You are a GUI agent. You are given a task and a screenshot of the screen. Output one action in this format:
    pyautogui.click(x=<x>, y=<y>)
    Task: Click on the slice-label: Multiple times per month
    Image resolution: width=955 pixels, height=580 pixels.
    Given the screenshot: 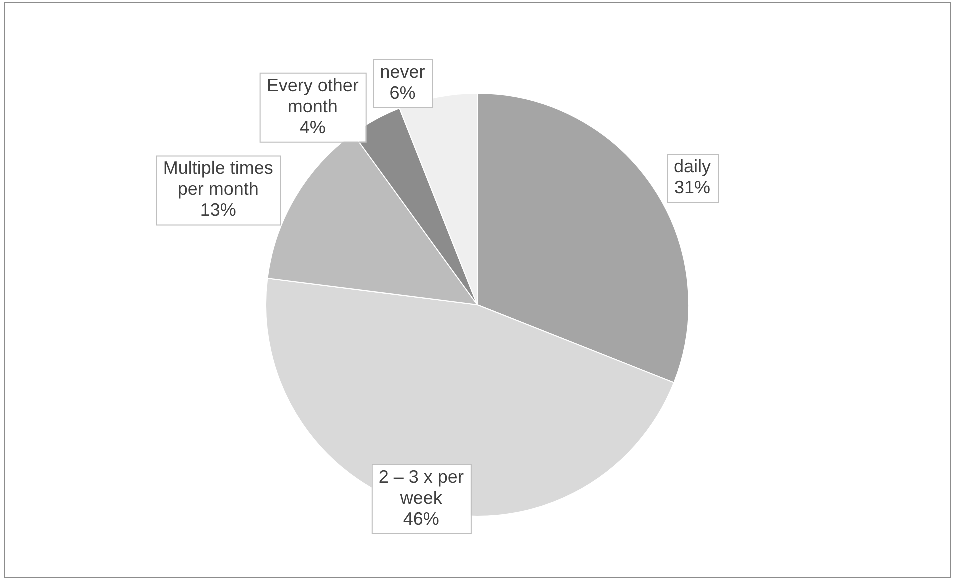 What is the action you would take?
    pyautogui.click(x=218, y=179)
    